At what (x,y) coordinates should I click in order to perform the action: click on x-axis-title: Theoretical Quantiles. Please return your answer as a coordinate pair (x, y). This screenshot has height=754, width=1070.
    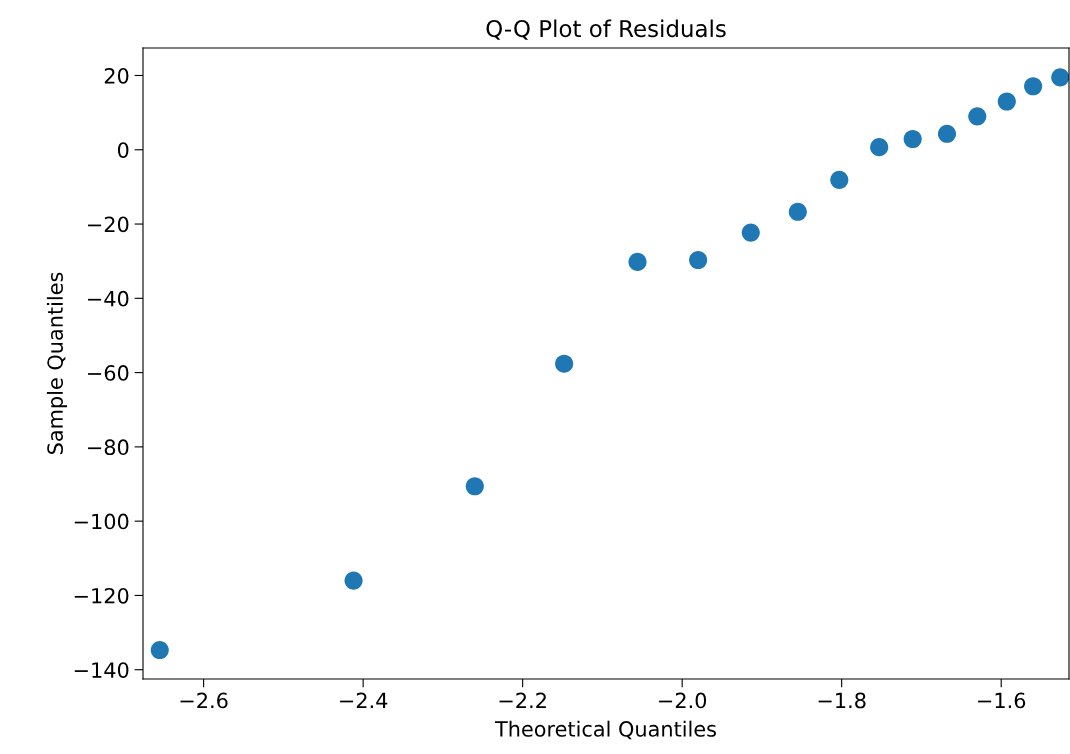
    Looking at the image, I should click on (605, 730).